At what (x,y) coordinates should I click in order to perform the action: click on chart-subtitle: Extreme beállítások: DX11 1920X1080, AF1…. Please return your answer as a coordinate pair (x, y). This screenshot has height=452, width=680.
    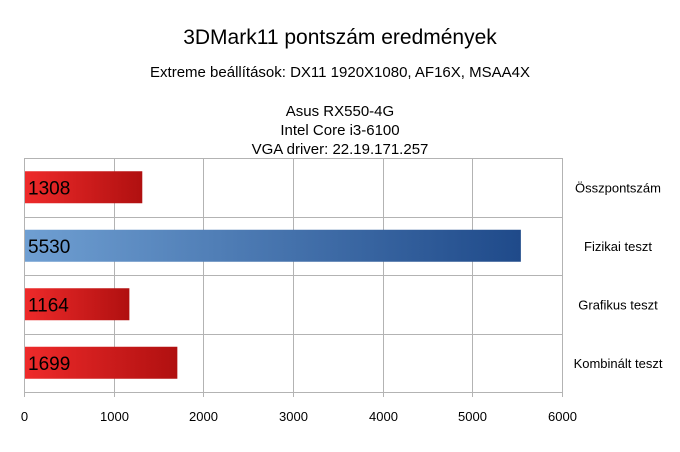
    Looking at the image, I should click on (340, 72).